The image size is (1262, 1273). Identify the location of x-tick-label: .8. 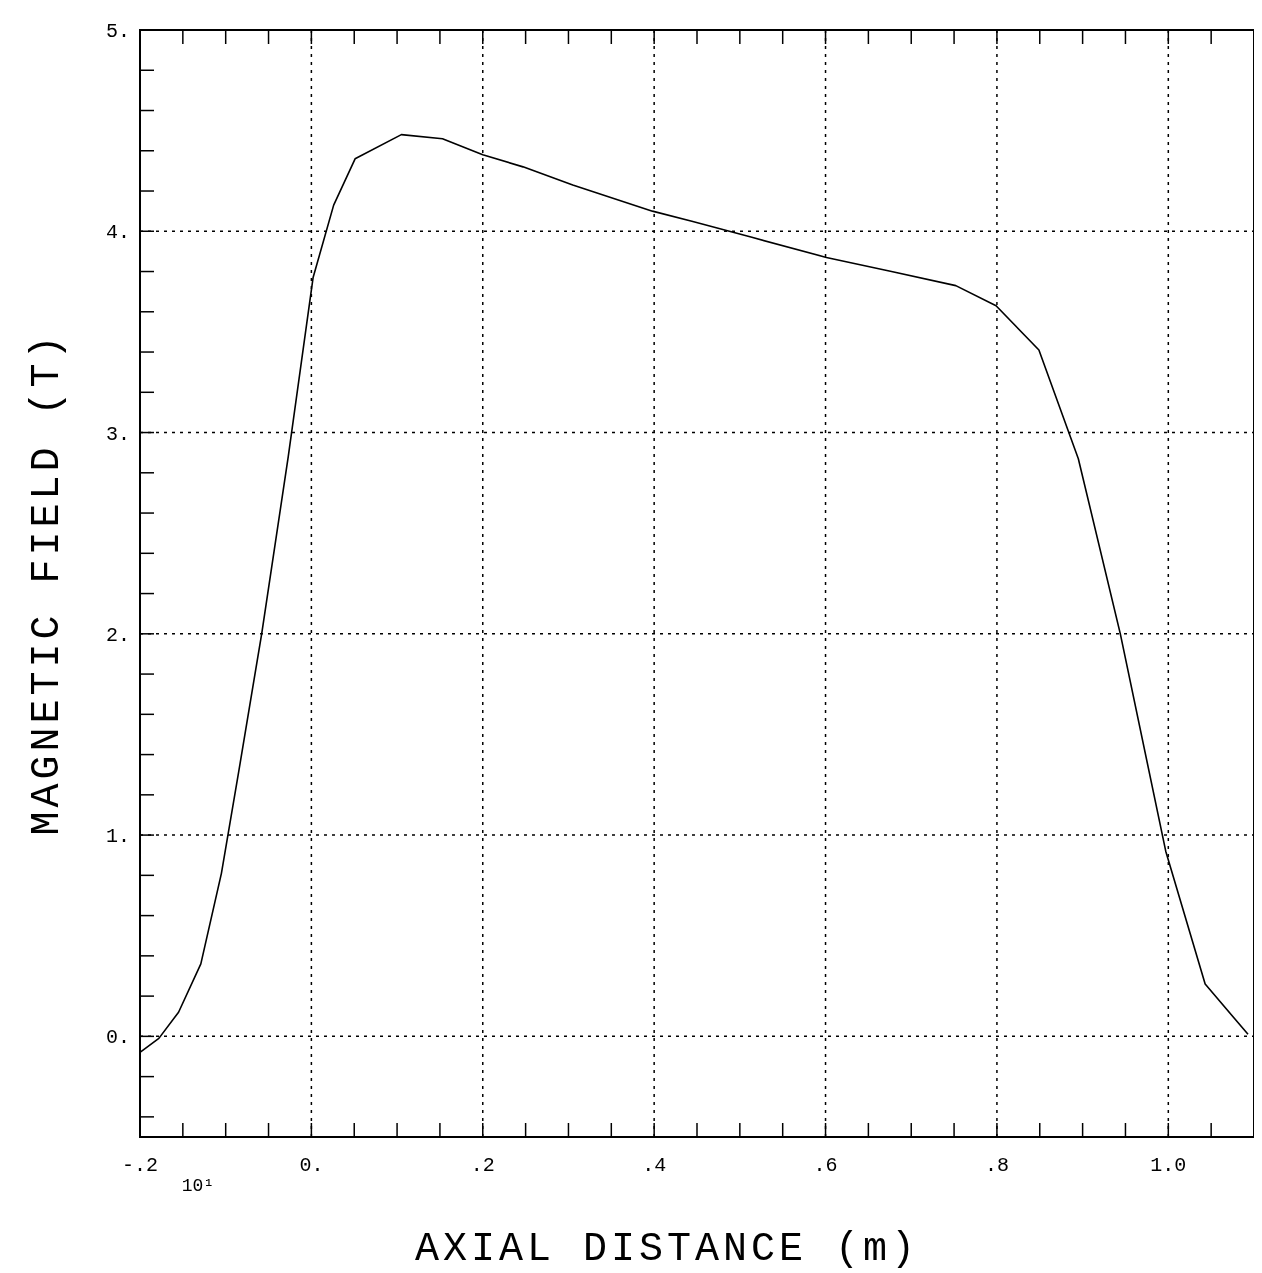
(996, 1165).